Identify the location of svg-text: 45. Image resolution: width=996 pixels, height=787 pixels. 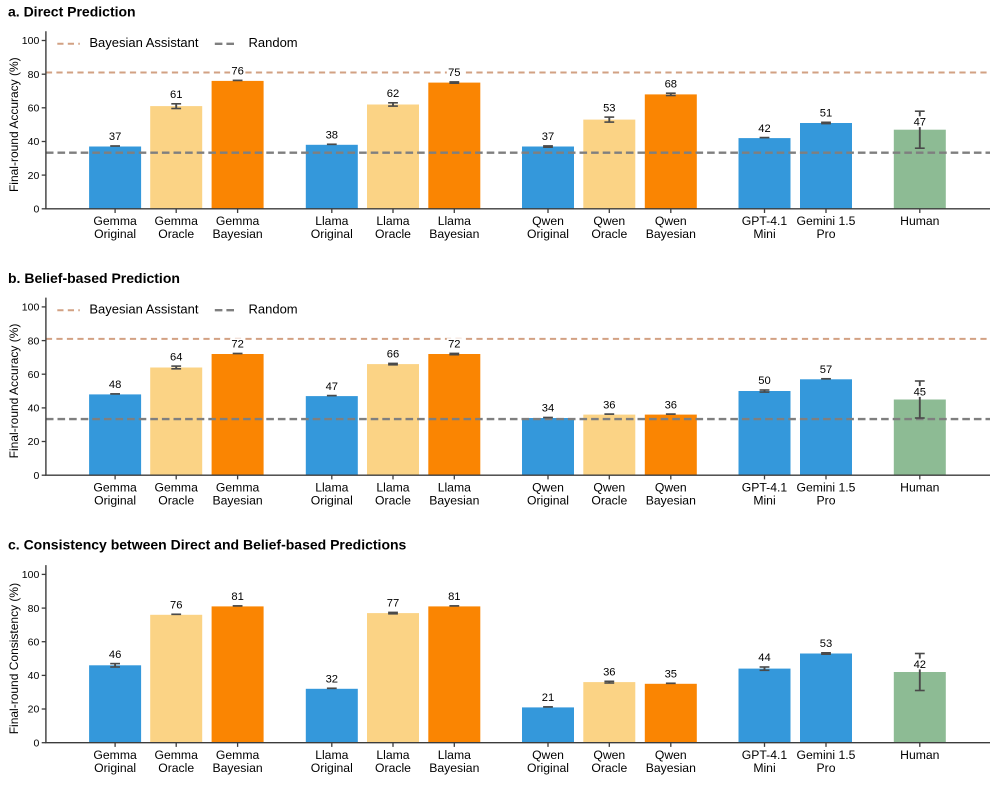
(920, 393).